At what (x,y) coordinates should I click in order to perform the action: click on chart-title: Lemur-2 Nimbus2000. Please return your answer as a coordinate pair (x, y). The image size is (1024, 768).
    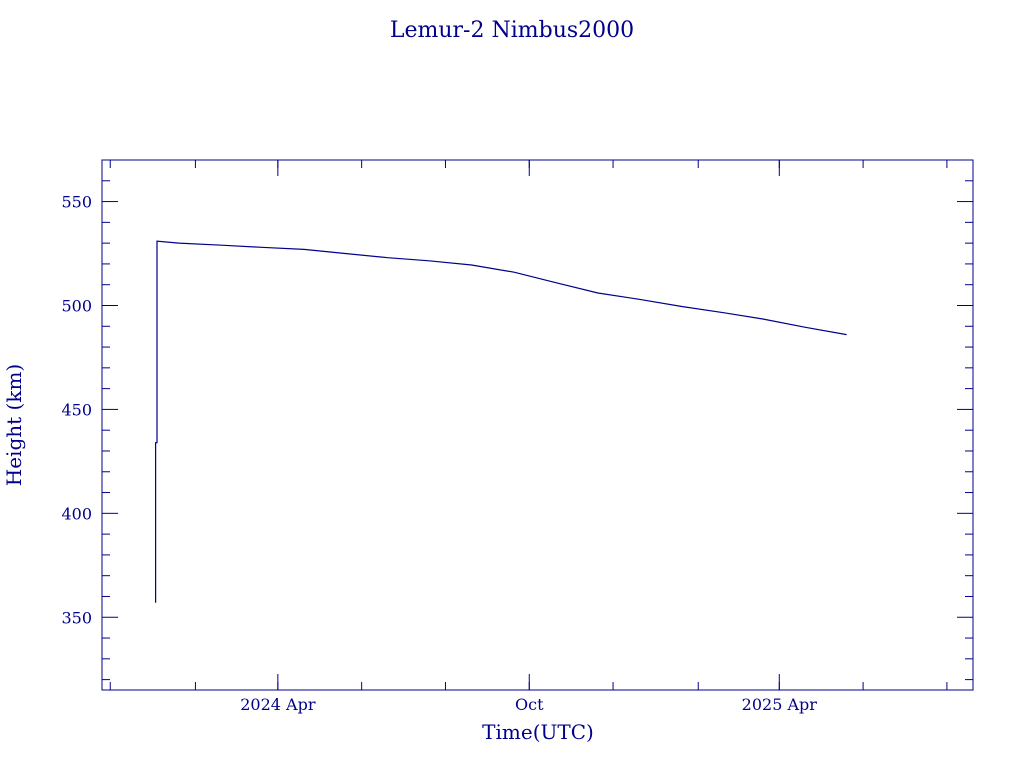
    Looking at the image, I should click on (512, 30).